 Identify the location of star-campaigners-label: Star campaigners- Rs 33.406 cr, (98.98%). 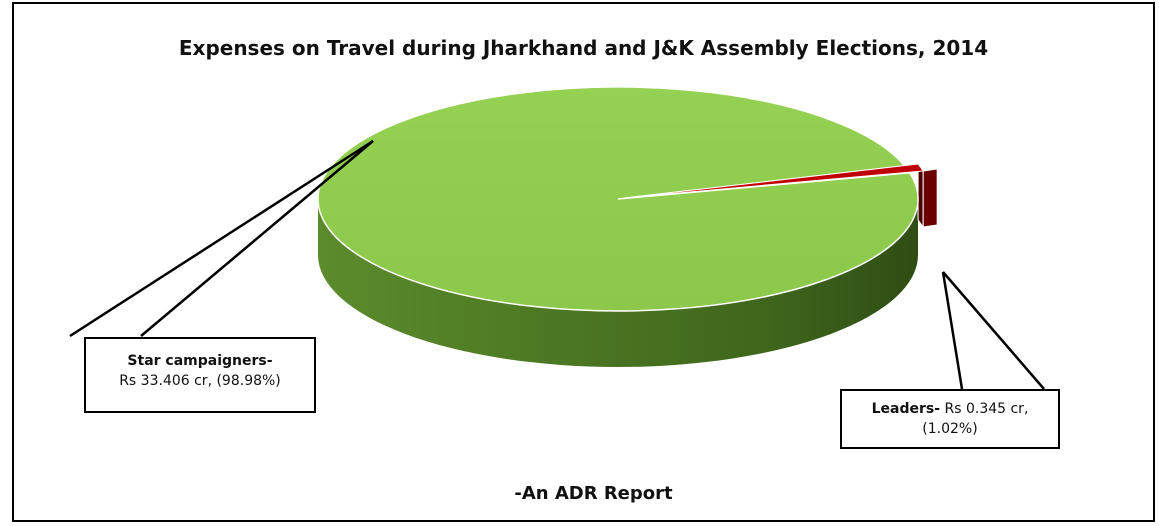
(200, 375).